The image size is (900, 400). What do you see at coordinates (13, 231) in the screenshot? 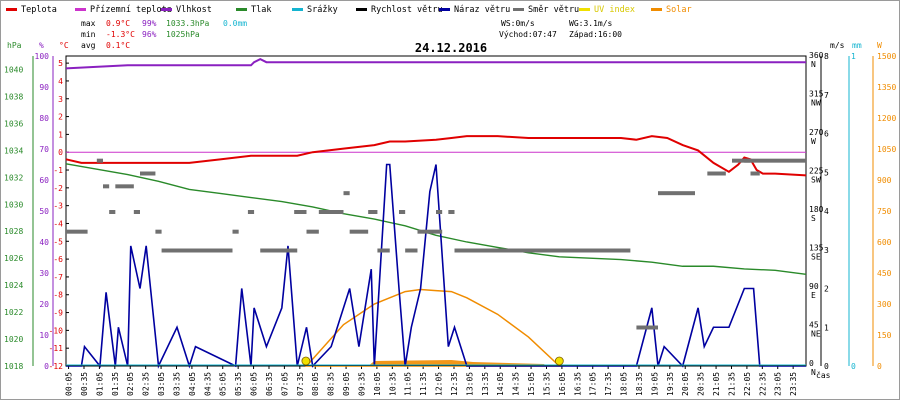
I see `pressure-tick-5: 1028` at bounding box center [13, 231].